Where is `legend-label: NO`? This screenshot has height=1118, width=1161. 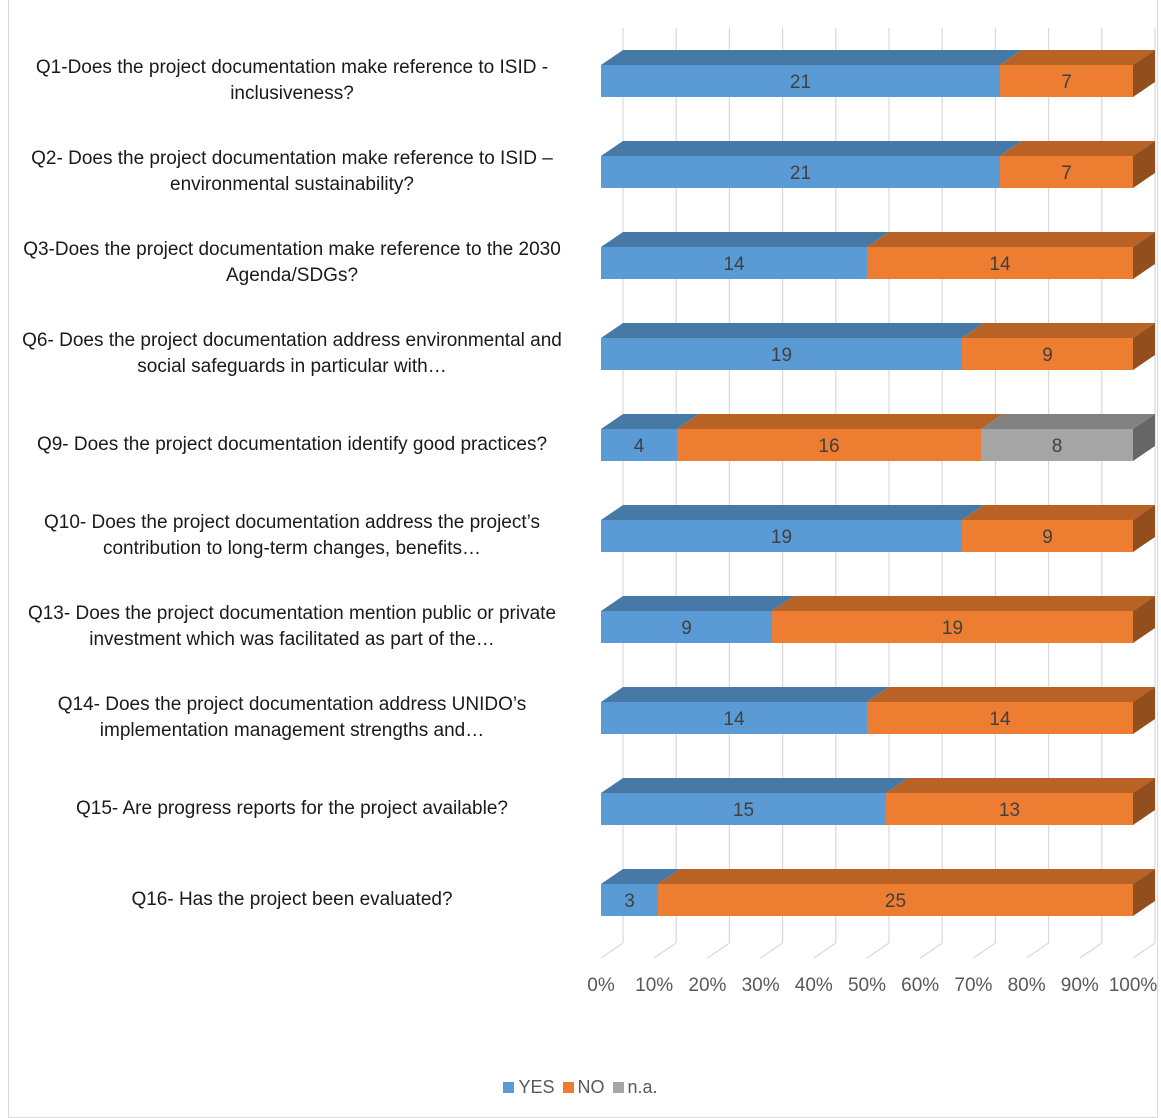 legend-label: NO is located at coordinates (591, 1087).